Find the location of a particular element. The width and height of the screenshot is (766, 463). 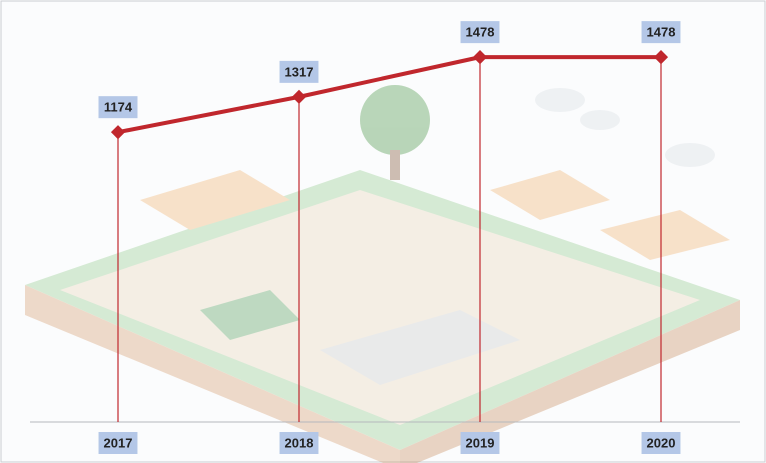

line is located at coordinates (389, 95).